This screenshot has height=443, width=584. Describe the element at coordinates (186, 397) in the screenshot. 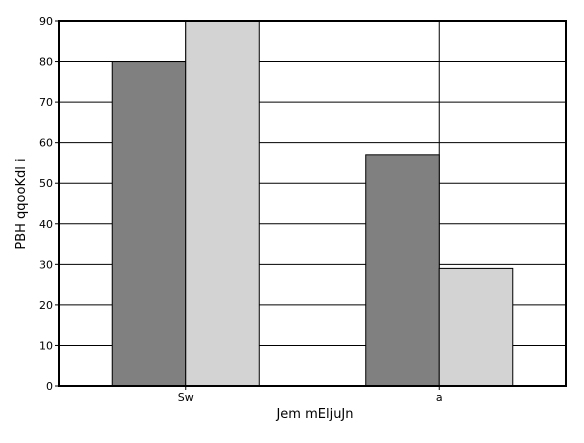

I see `x-tick-label: Sw` at that location.